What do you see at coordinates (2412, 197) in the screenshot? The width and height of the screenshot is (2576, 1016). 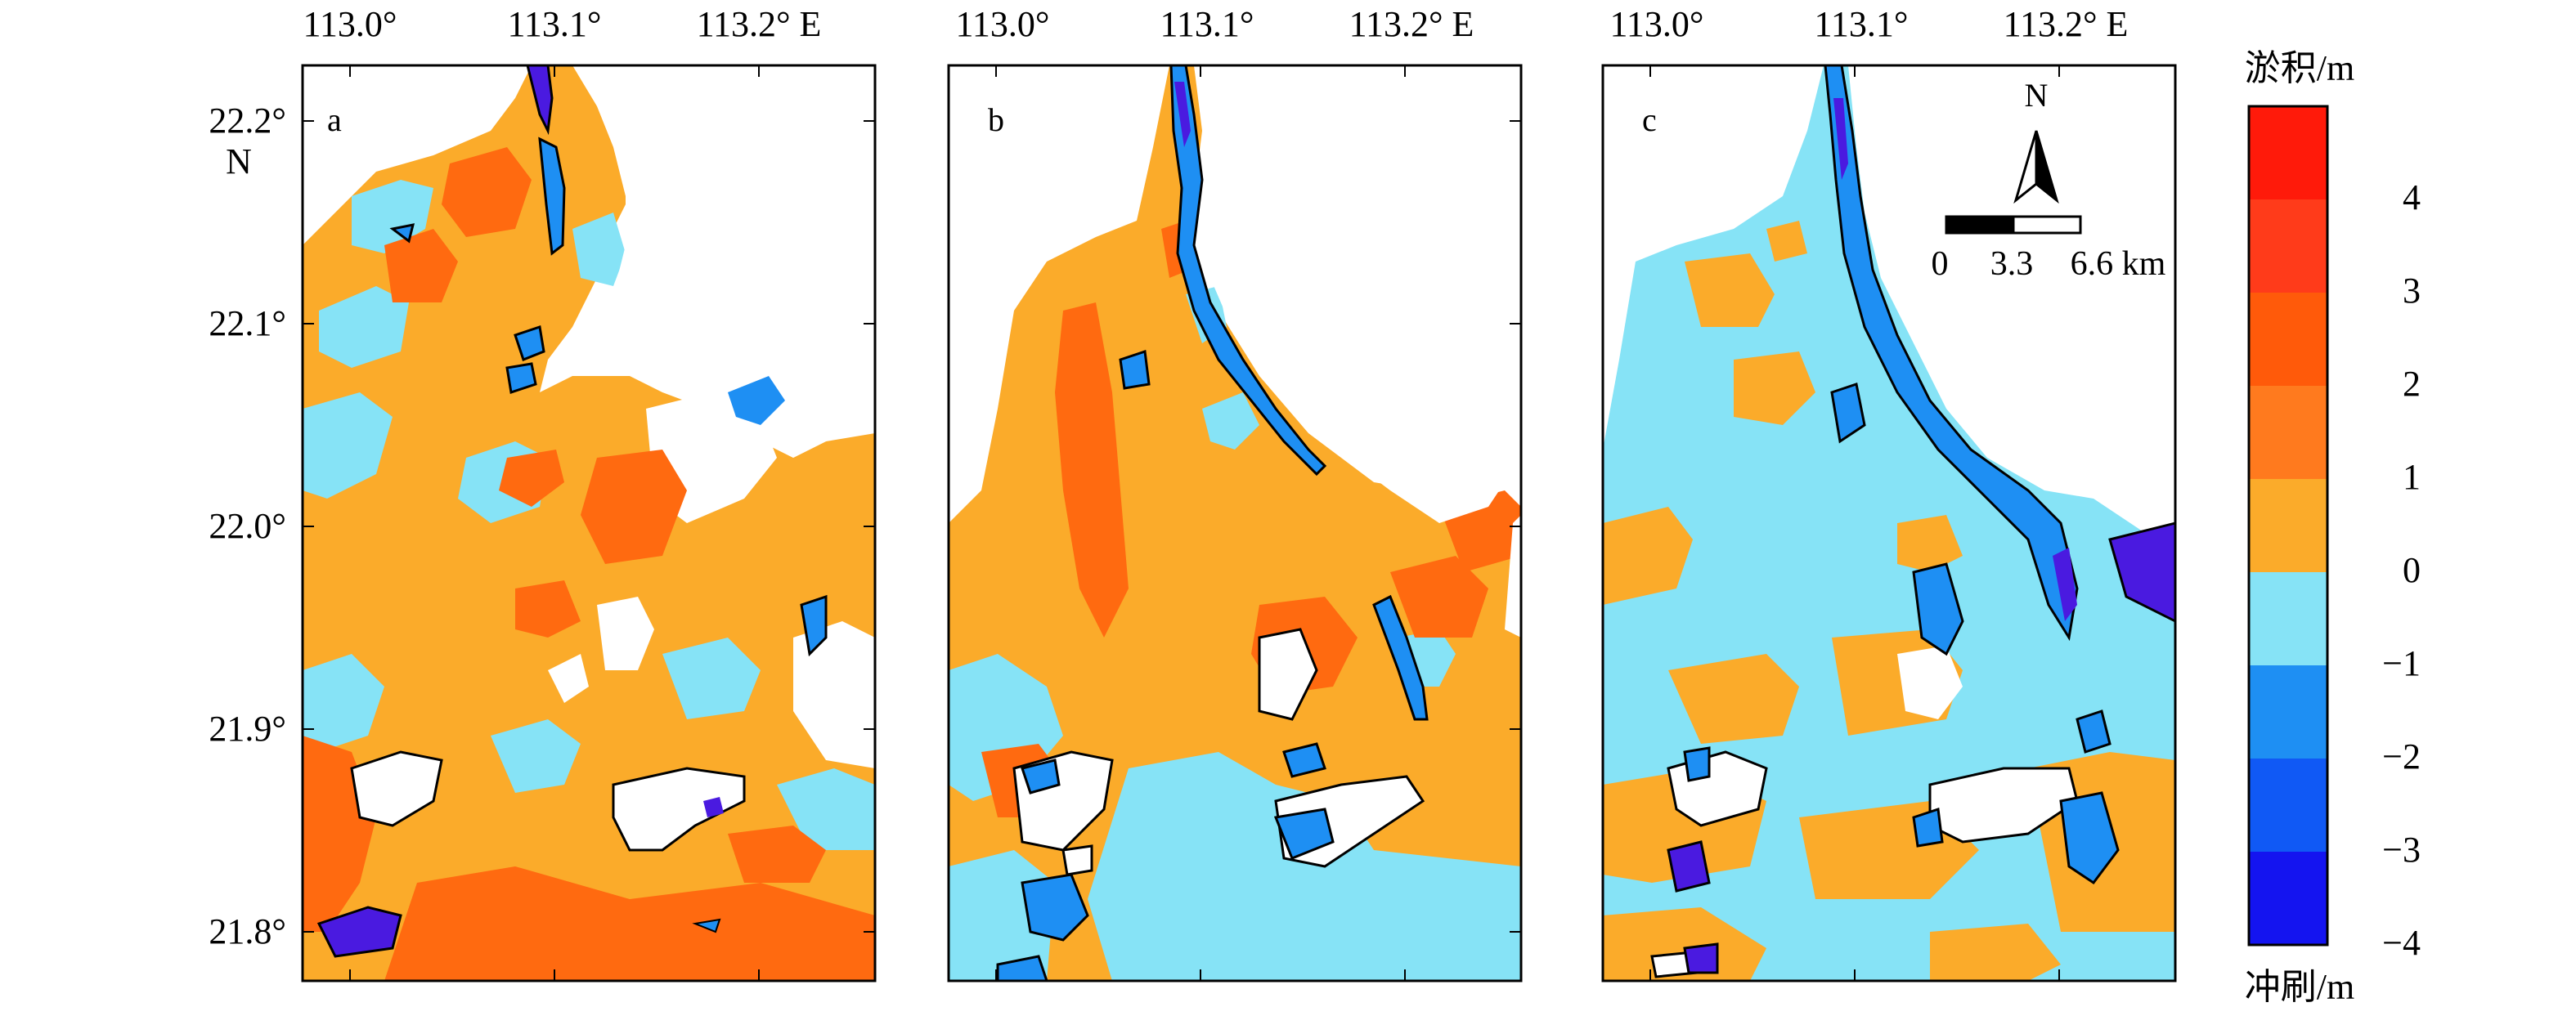 I see `colorbar-tick-0: 4` at bounding box center [2412, 197].